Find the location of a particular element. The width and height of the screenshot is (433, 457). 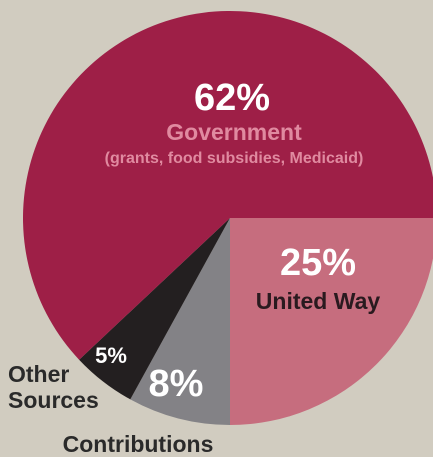

slice-label-united-way: United Way is located at coordinates (318, 301).